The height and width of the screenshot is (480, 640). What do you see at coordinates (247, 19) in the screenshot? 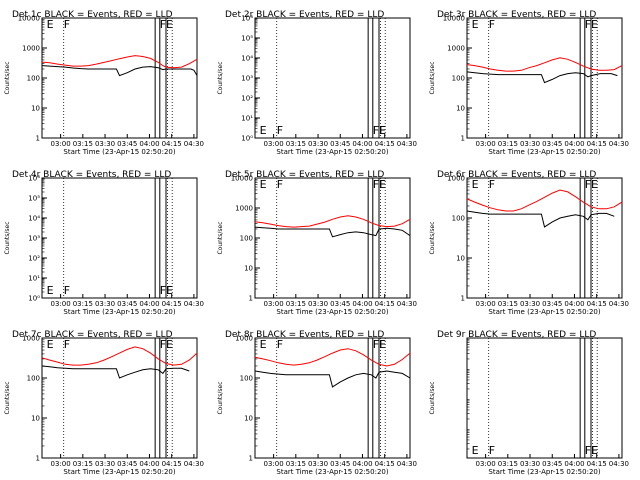
I see `y-tick-label: 10⁶` at bounding box center [247, 19].